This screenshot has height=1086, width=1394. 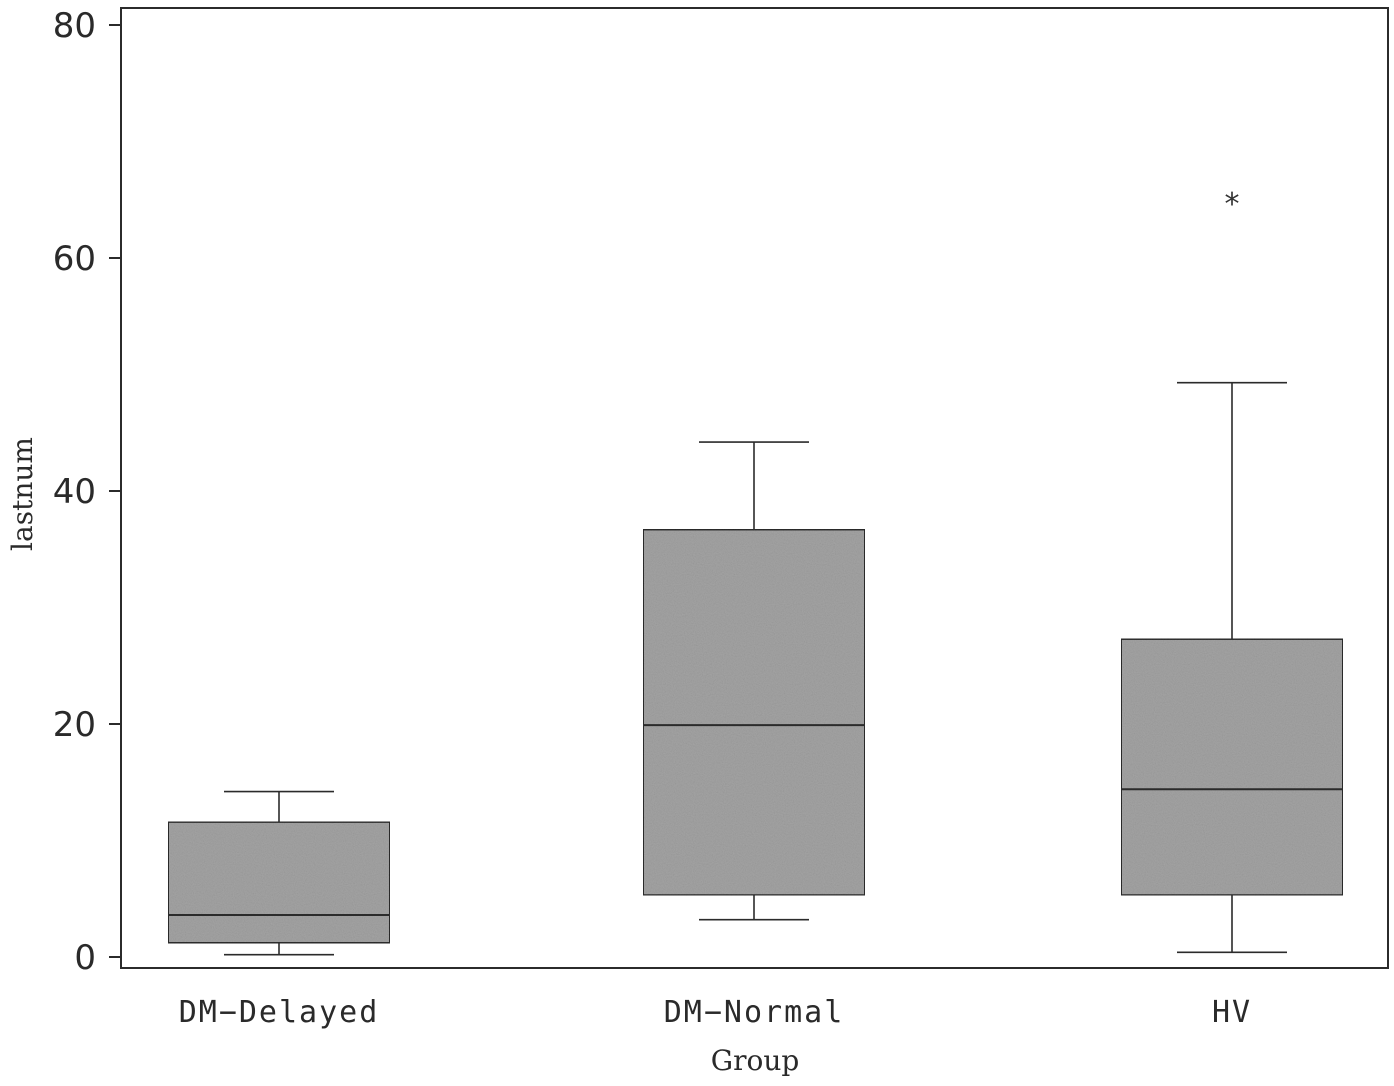 What do you see at coordinates (22, 494) in the screenshot?
I see `y-axis-title: lastnum` at bounding box center [22, 494].